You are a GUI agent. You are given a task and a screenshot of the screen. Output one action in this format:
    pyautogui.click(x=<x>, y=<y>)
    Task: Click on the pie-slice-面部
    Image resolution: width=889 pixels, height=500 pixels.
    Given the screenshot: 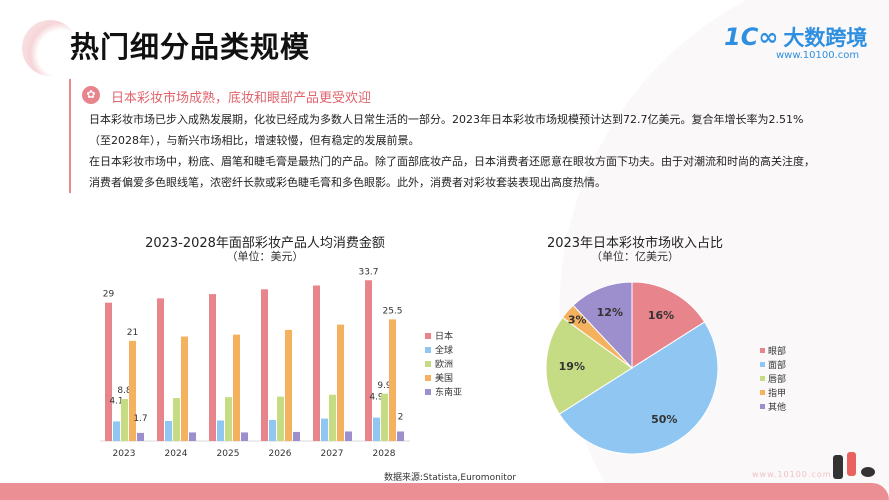 What is the action you would take?
    pyautogui.click(x=638, y=388)
    